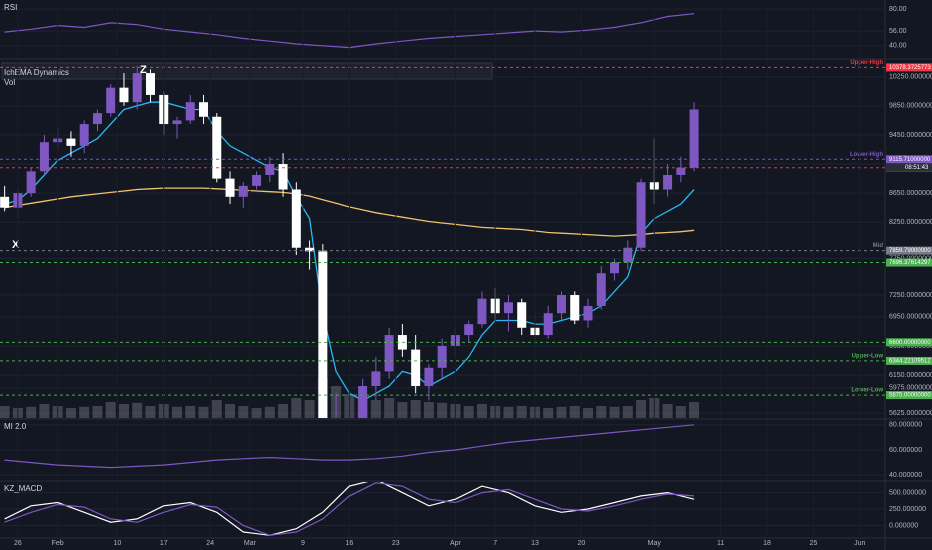  Describe the element at coordinates (910, 295) in the screenshot. I see `y-tick-label: 7250.00000000` at that location.